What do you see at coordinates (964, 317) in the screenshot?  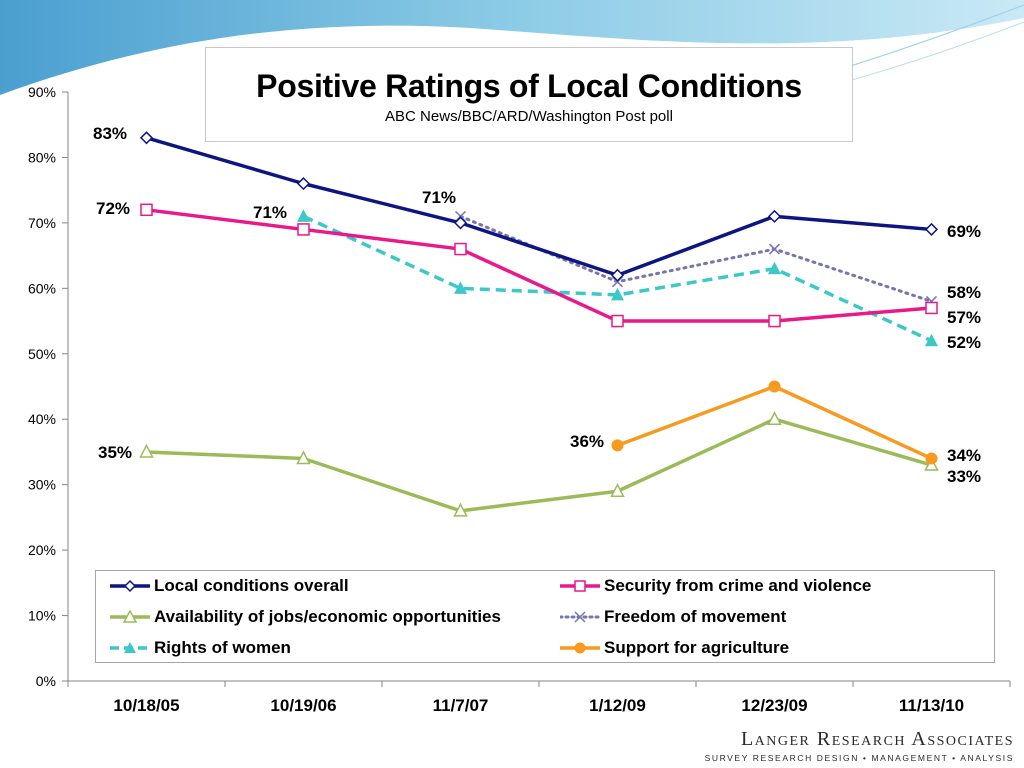 I see `data-label: 57%` at bounding box center [964, 317].